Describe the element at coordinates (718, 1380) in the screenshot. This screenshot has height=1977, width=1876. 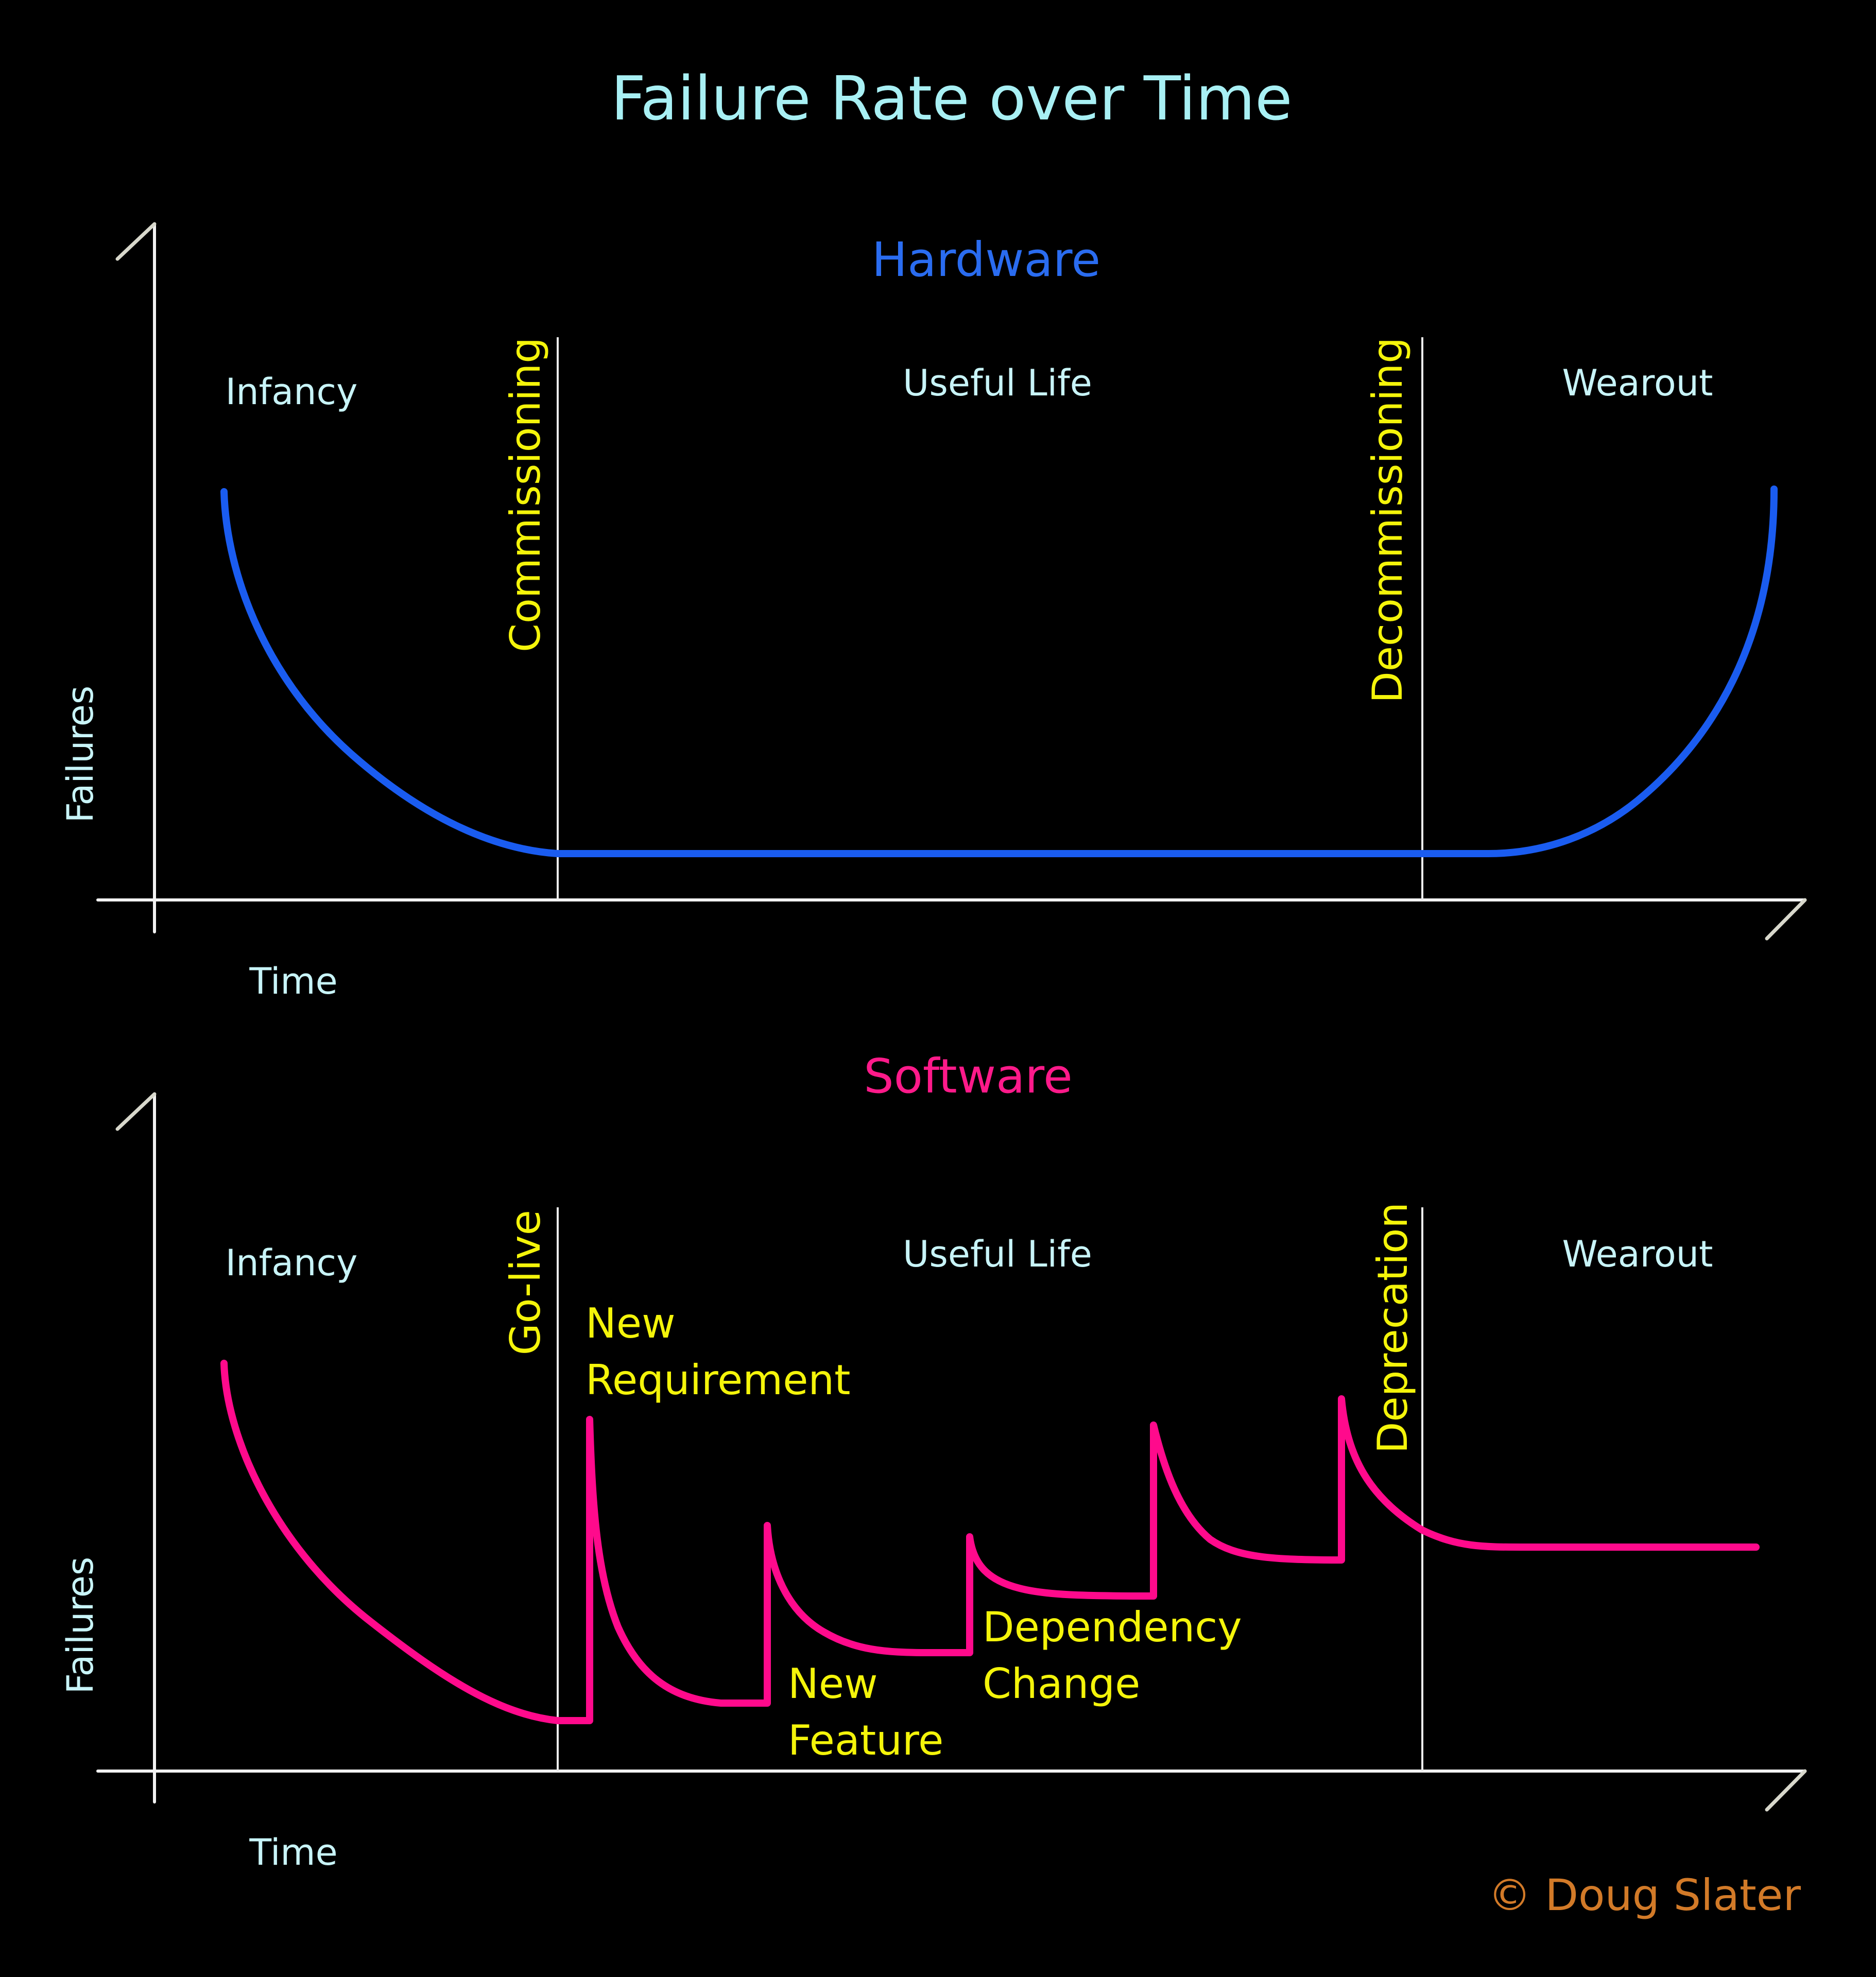
I see `new-requirement-line-2: Requirement` at that location.